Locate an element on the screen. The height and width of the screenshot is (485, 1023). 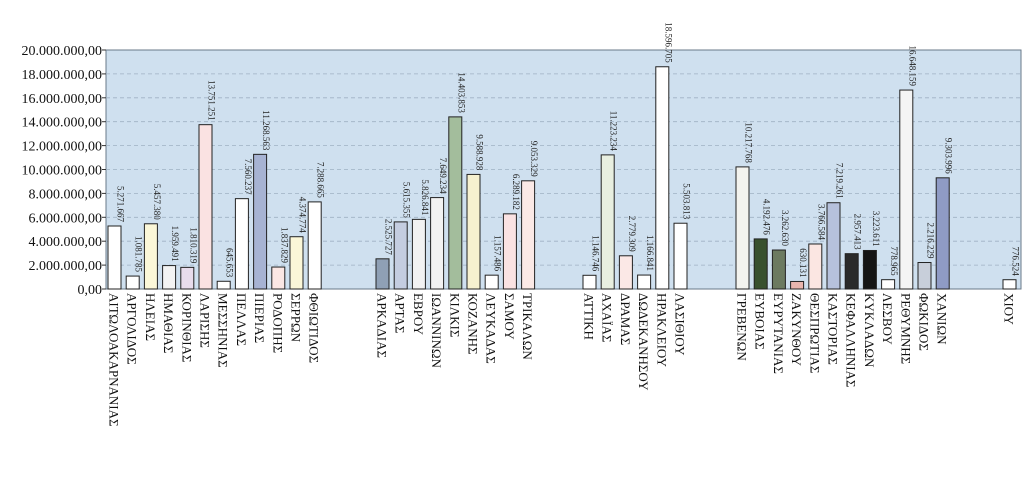
value-label: 4.374.774 is located at coordinates (303, 215).